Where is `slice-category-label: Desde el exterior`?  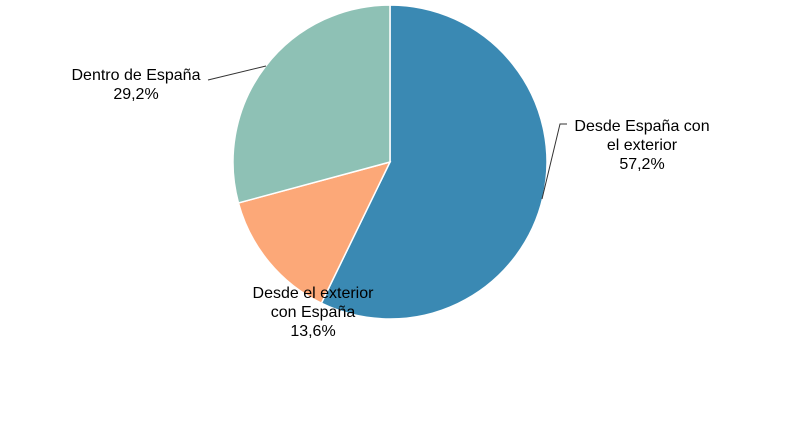 slice-category-label: Desde el exterior is located at coordinates (314, 293).